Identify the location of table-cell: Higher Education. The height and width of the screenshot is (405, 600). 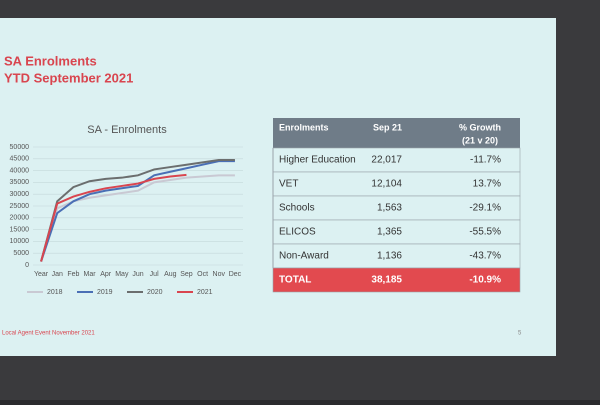
(317, 160).